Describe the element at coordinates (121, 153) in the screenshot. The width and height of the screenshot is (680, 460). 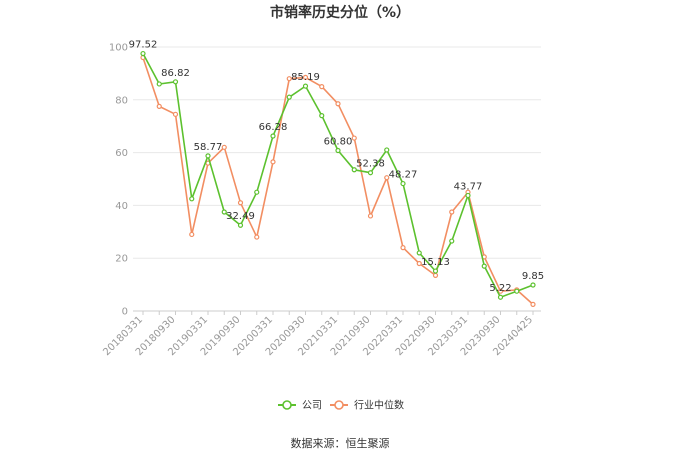
I see `y-tick-label: 60` at that location.